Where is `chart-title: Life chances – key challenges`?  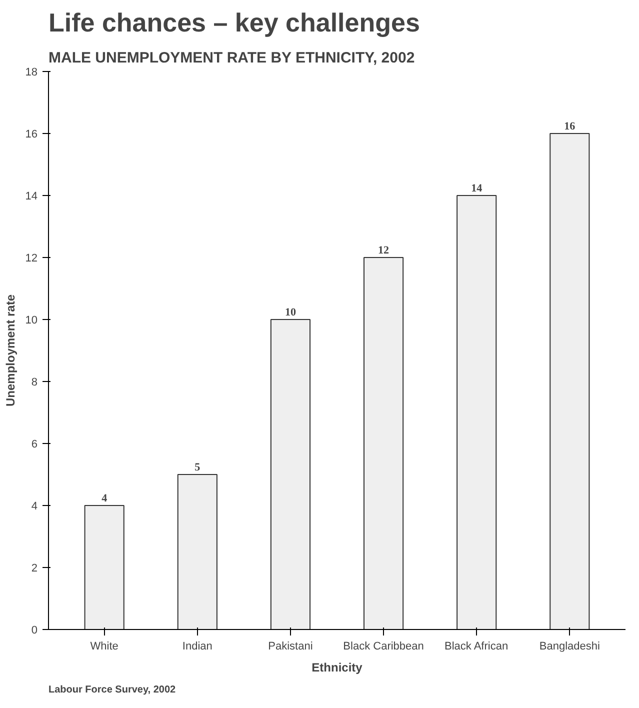
chart-title: Life chances – key challenges is located at coordinates (234, 23).